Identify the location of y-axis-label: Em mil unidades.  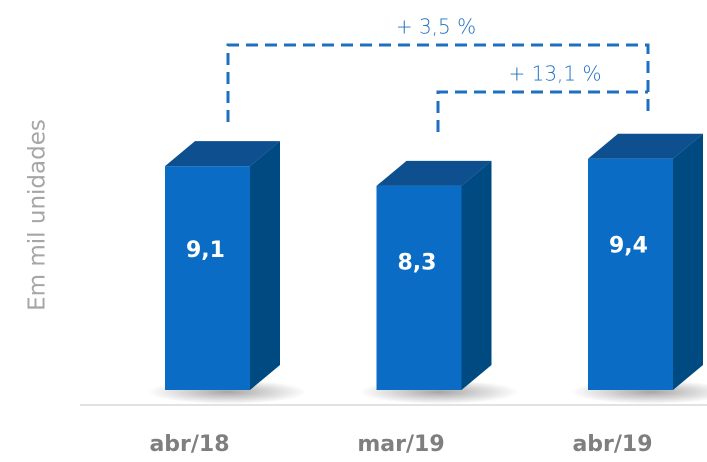
(38, 215).